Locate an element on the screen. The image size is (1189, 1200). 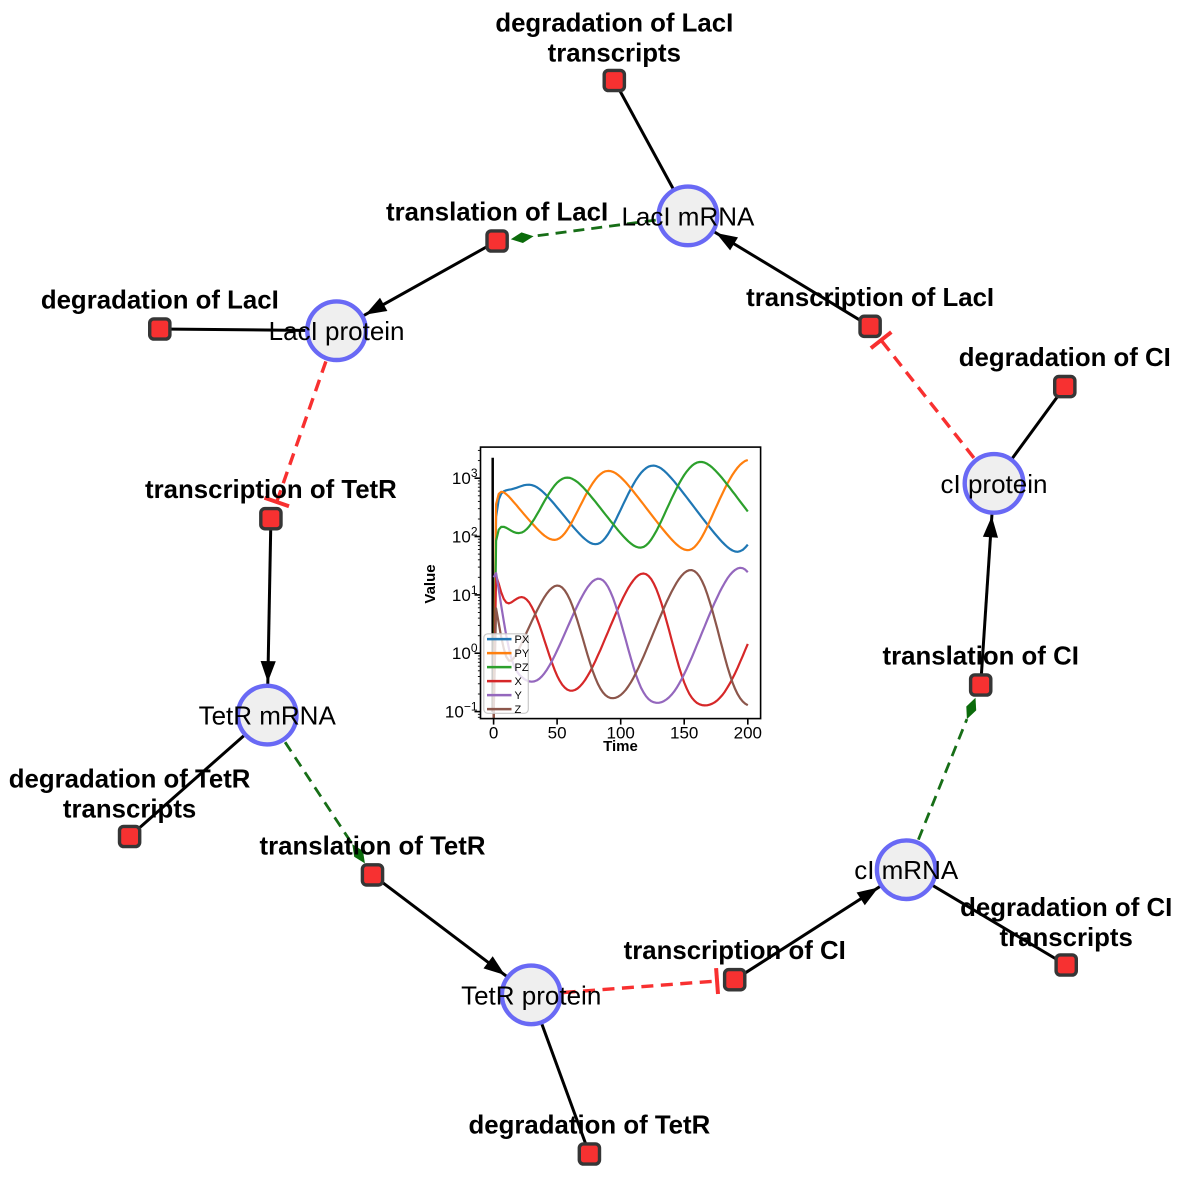
svg-text: X is located at coordinates (519, 682).